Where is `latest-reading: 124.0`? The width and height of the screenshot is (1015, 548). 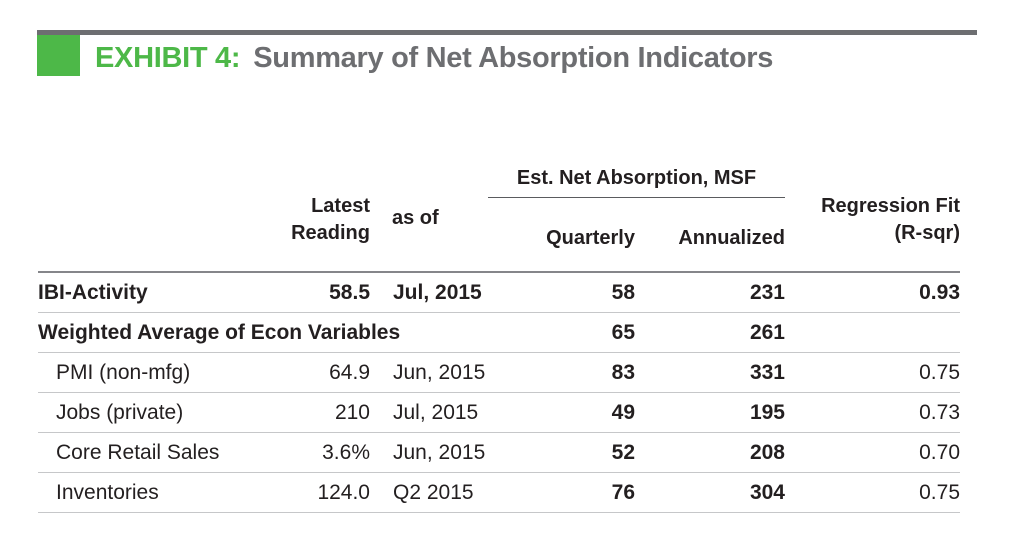
latest-reading: 124.0 is located at coordinates (343, 492).